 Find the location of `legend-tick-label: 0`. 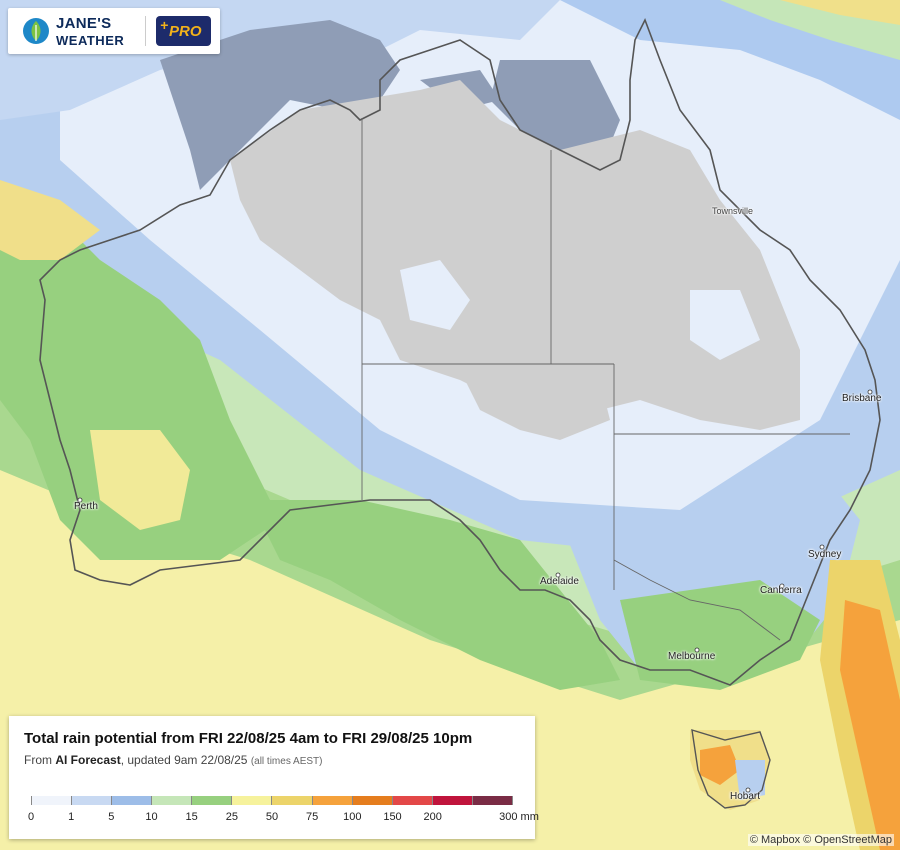

legend-tick-label: 0 is located at coordinates (31, 817).